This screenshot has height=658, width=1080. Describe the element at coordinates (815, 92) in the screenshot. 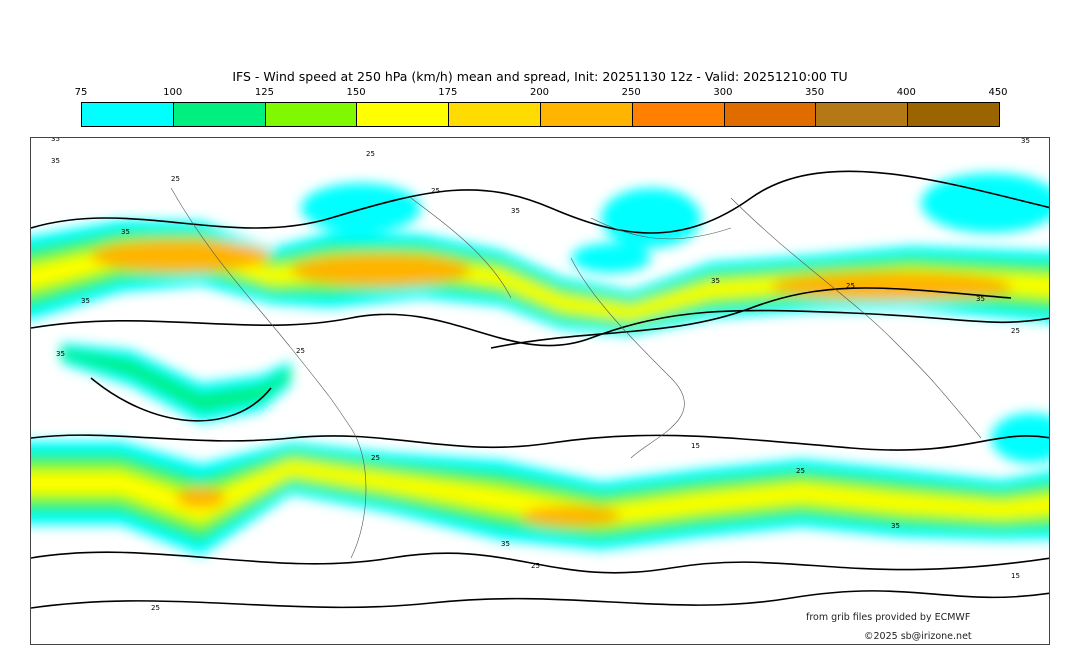

I see `colorbar-tick-label: 350` at that location.